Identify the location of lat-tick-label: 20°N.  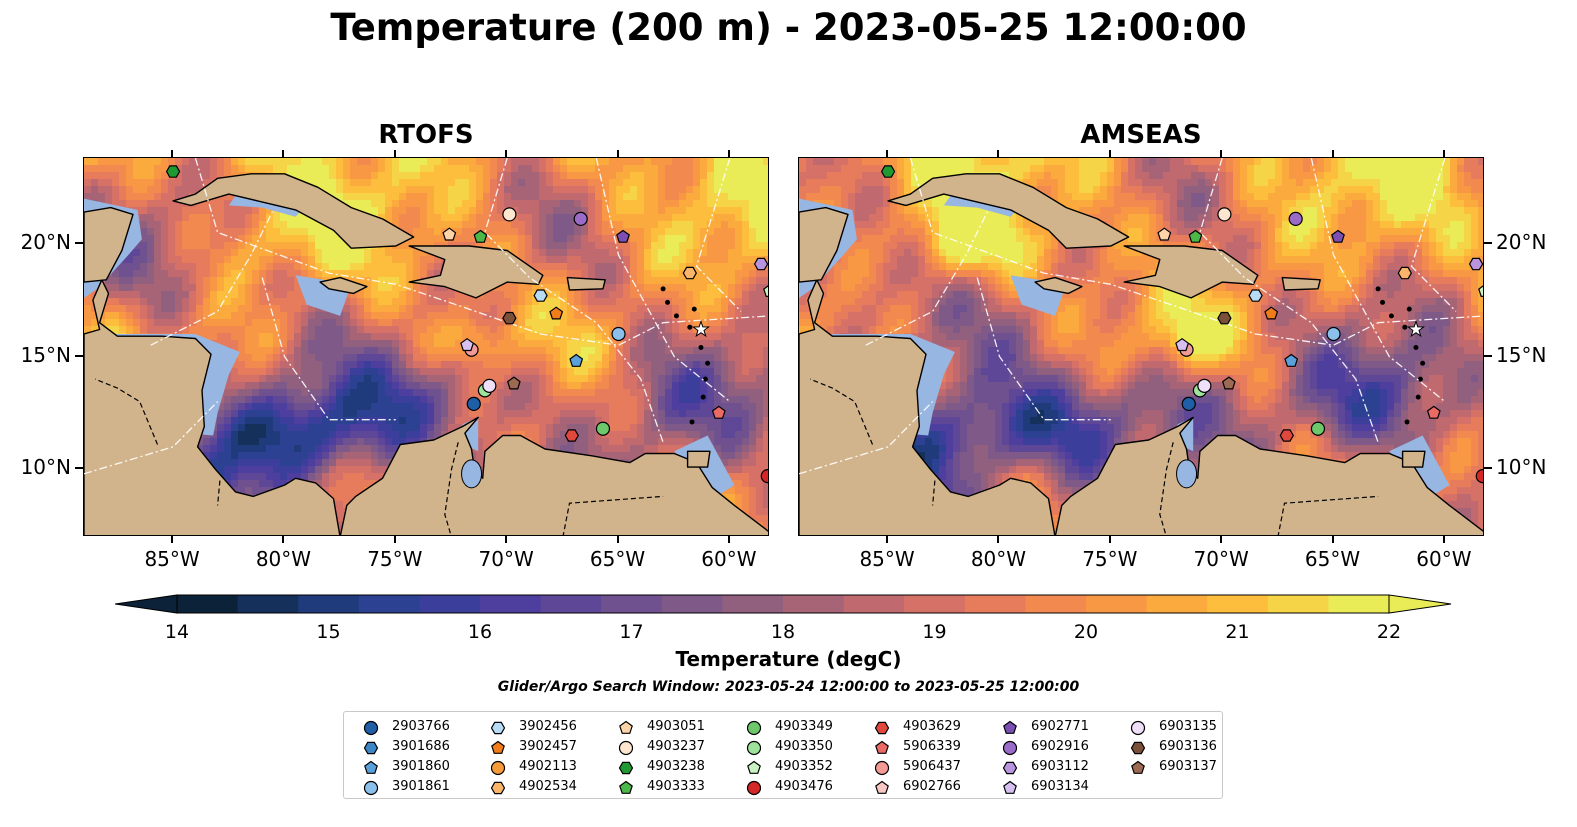
(1521, 241).